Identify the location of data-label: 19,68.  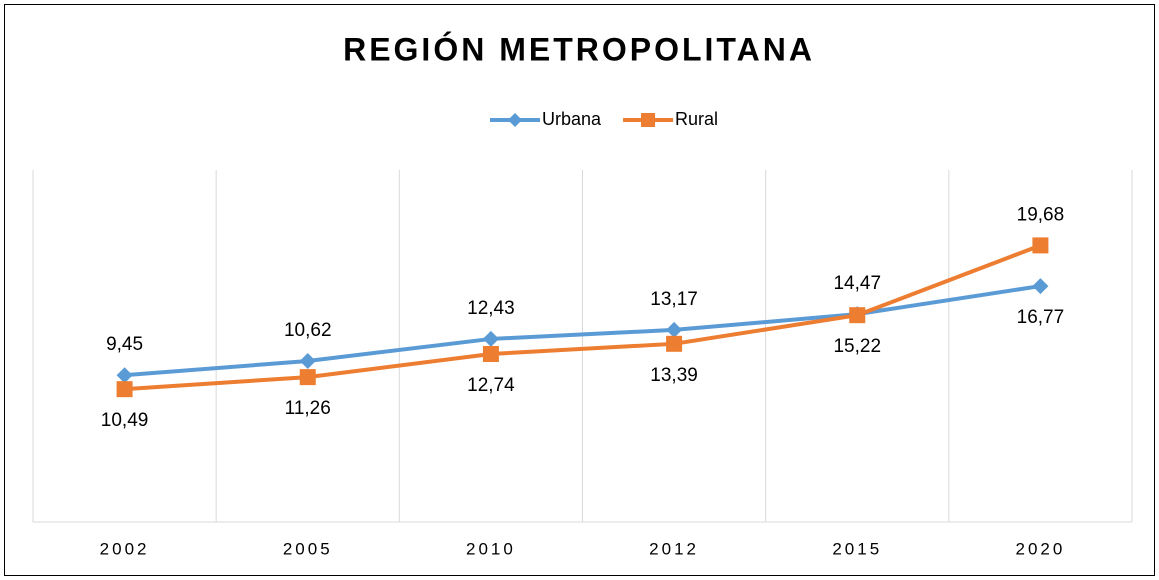
(1041, 214).